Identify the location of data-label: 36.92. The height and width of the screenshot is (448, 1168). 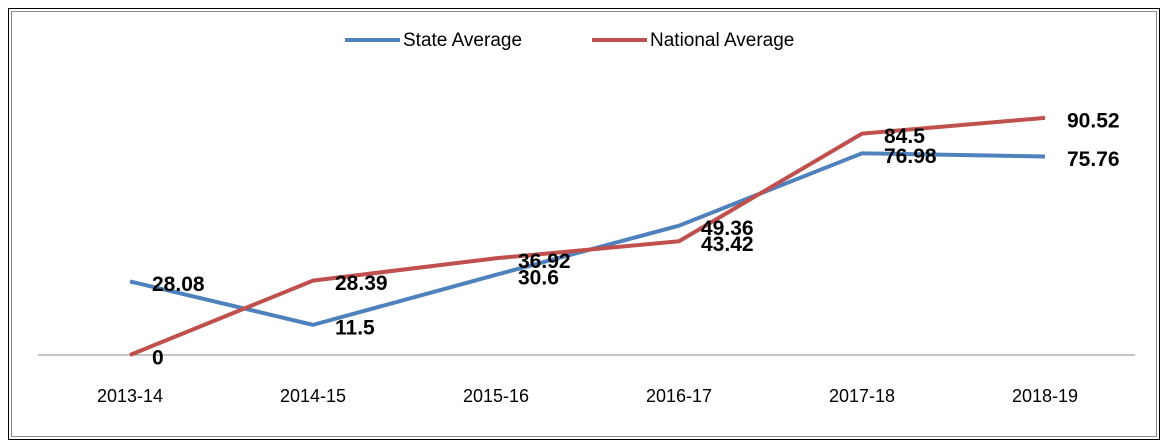
(544, 261).